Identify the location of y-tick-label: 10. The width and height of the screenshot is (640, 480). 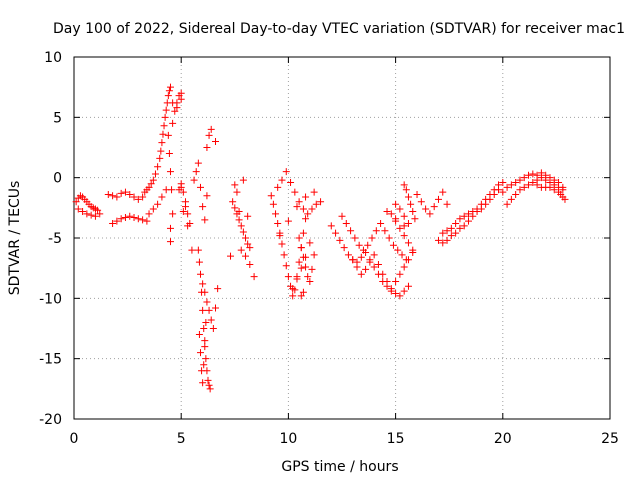
(53, 58).